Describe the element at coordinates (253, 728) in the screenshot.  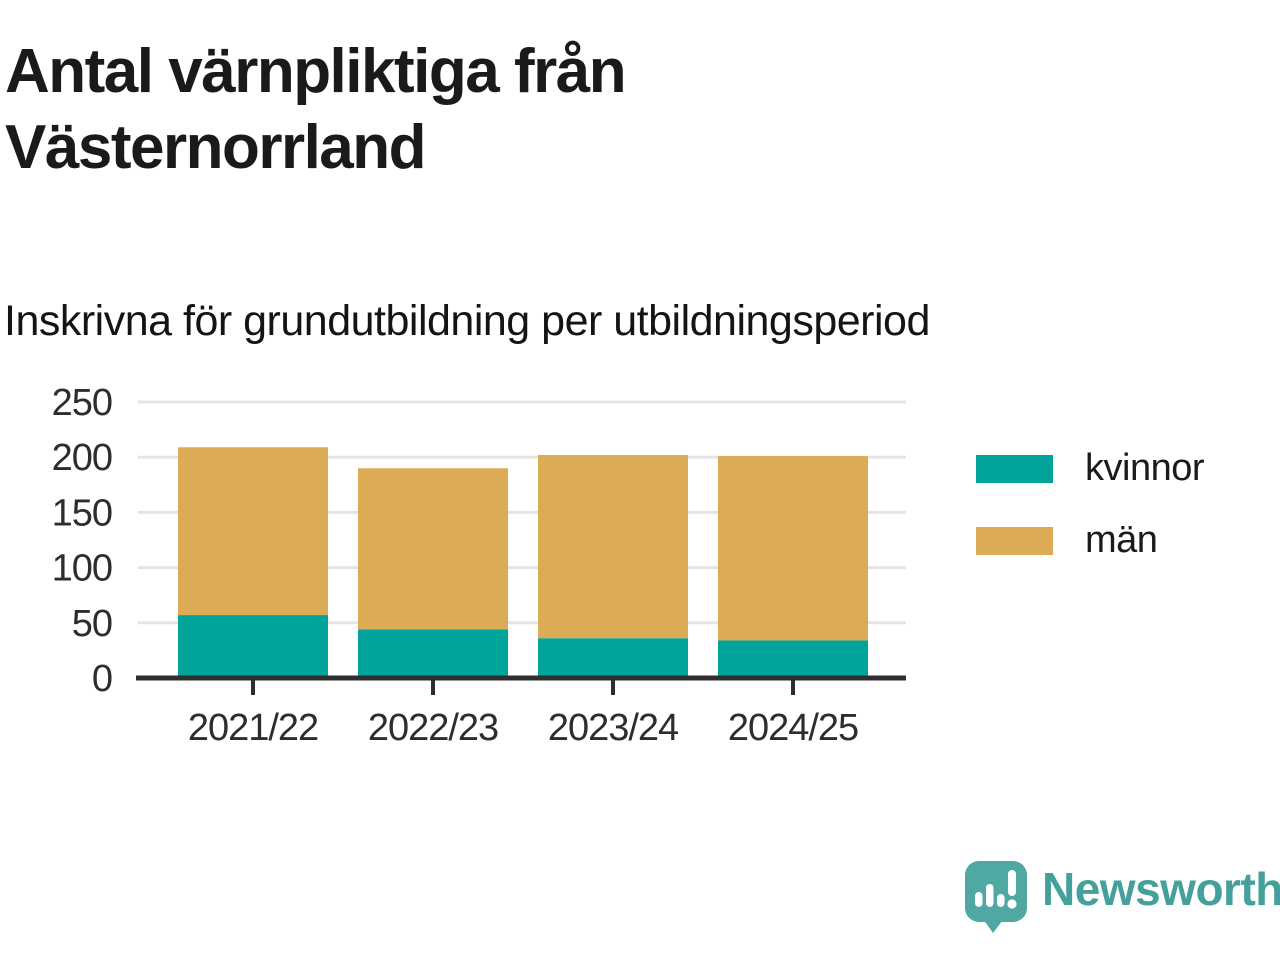
I see `x-tick-label: 2021/22` at that location.